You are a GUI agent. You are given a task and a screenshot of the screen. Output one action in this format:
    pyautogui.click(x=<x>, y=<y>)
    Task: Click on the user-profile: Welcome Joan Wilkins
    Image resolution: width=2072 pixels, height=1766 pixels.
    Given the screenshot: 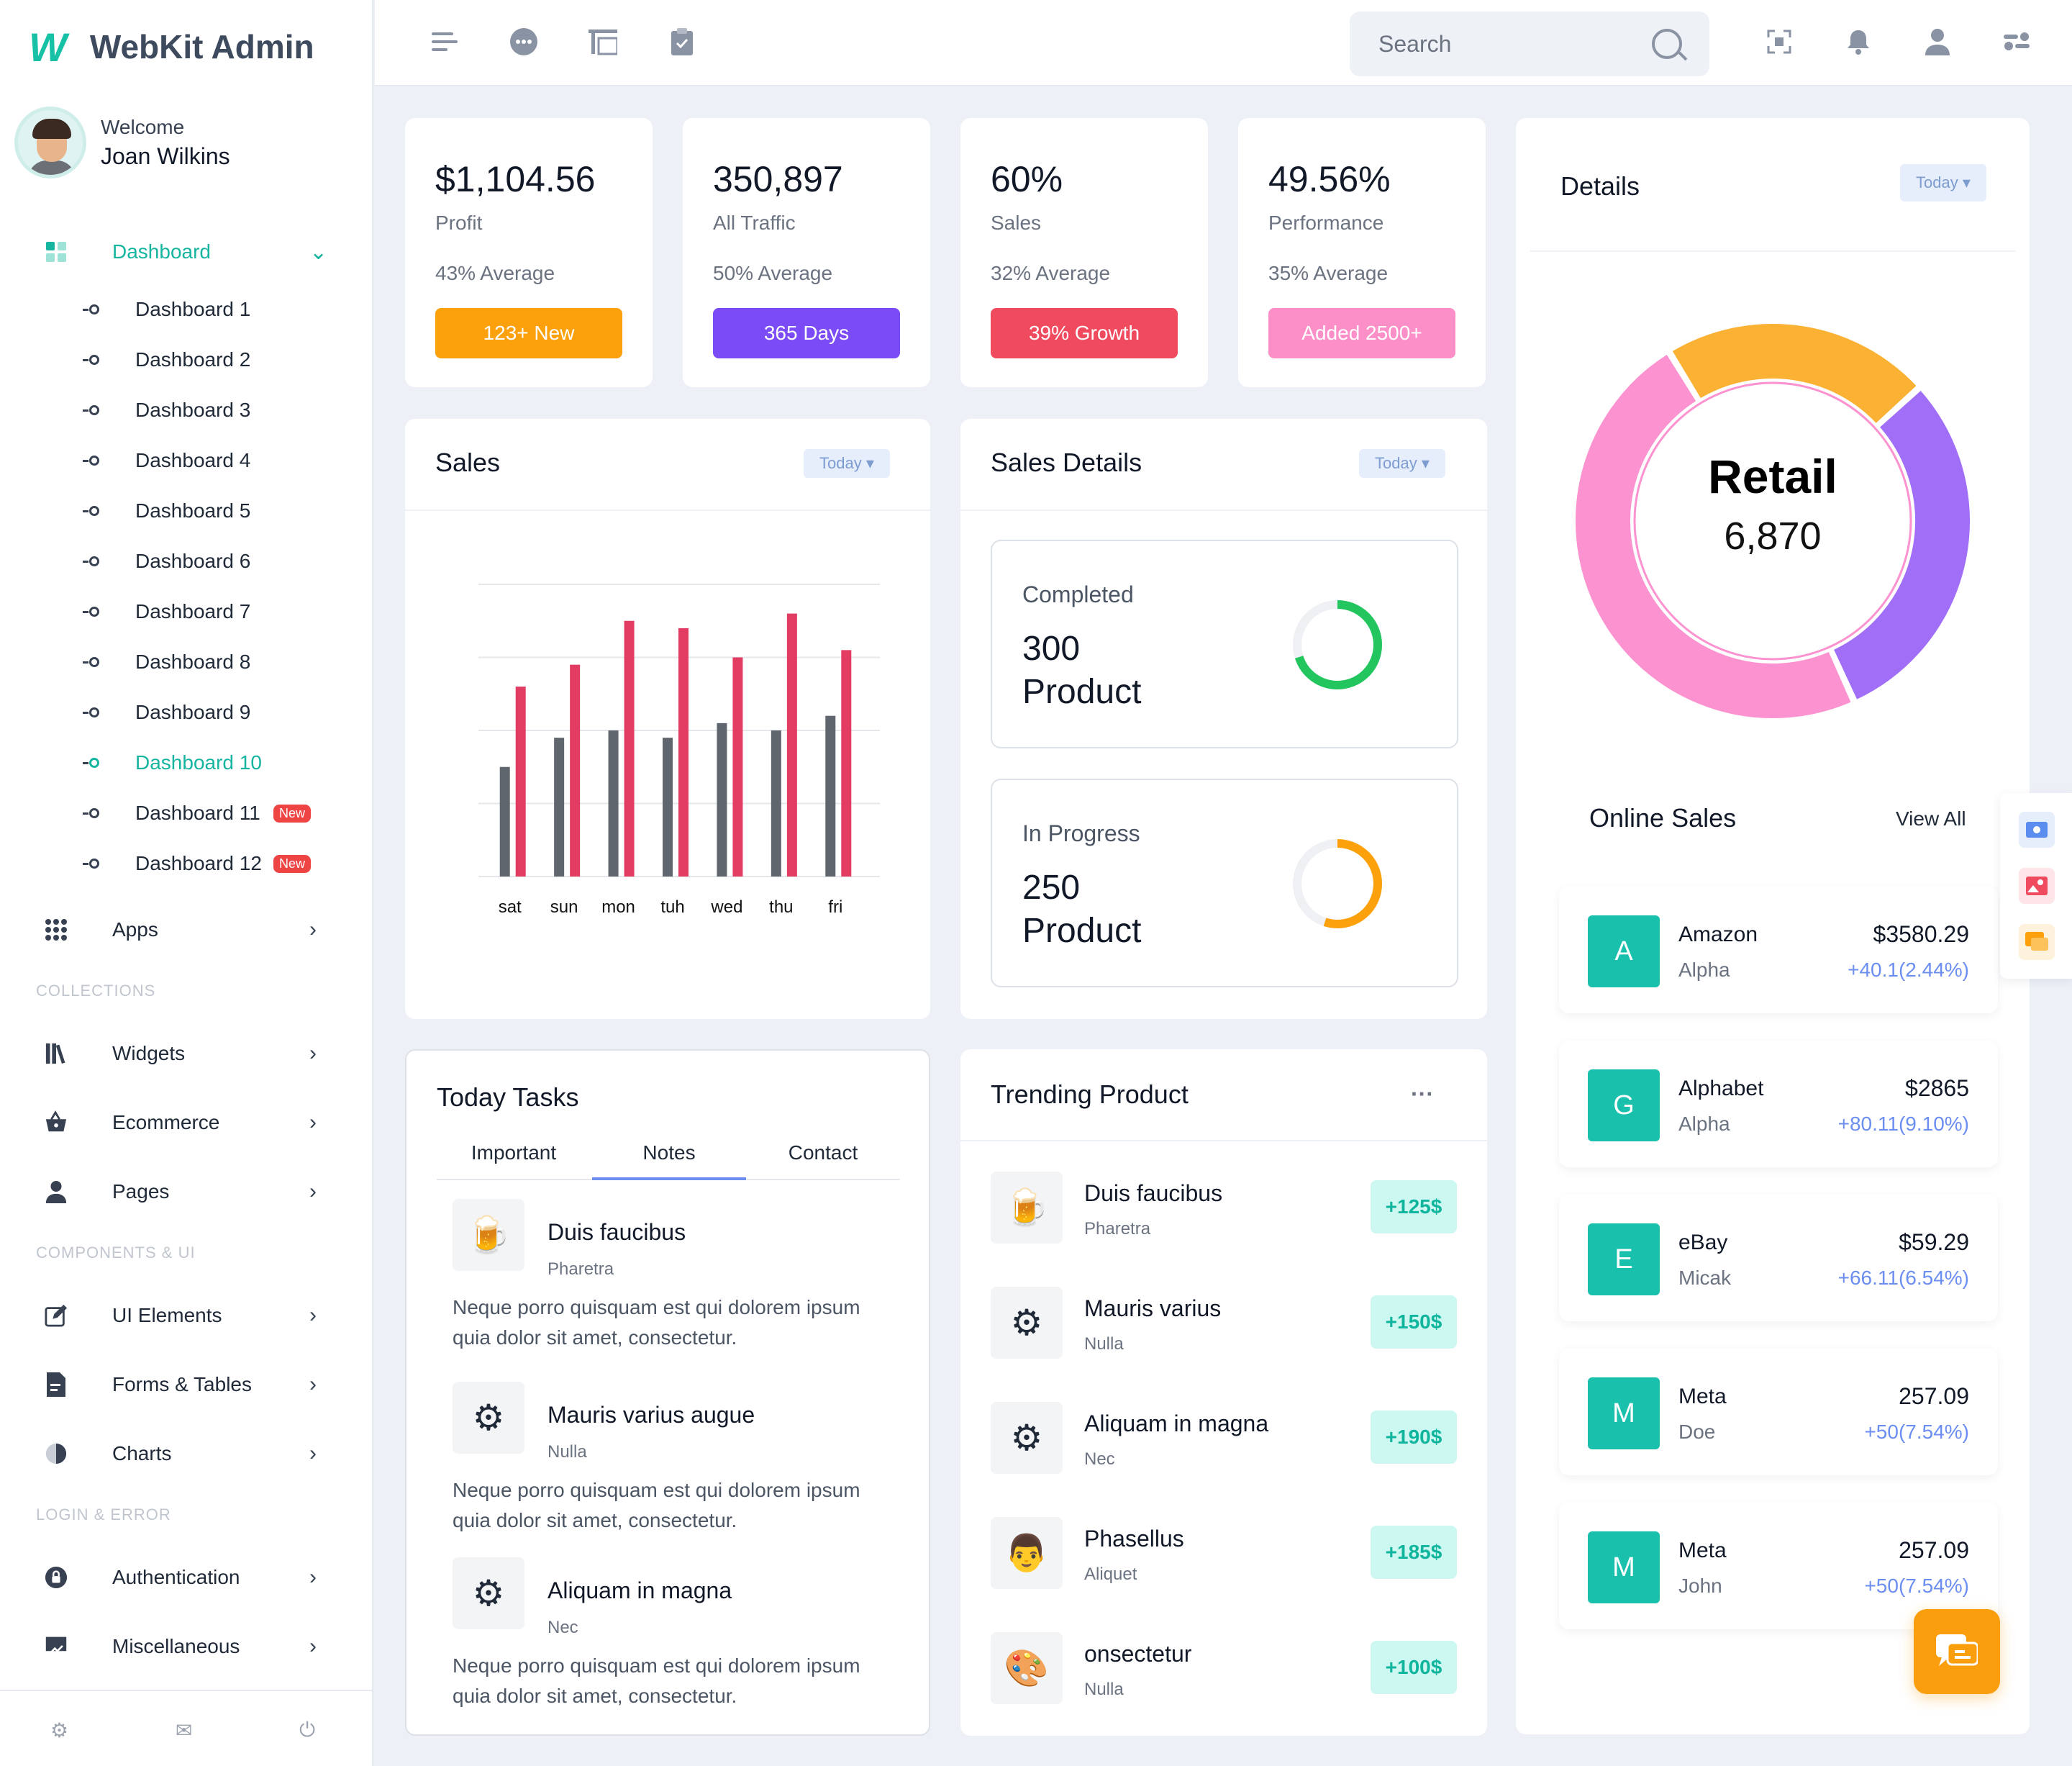 What is the action you would take?
    pyautogui.click(x=122, y=143)
    